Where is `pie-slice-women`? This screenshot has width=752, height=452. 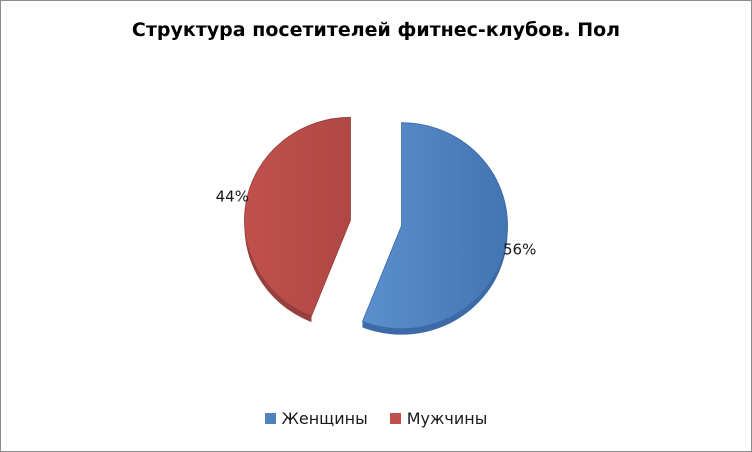 pie-slice-women is located at coordinates (434, 226).